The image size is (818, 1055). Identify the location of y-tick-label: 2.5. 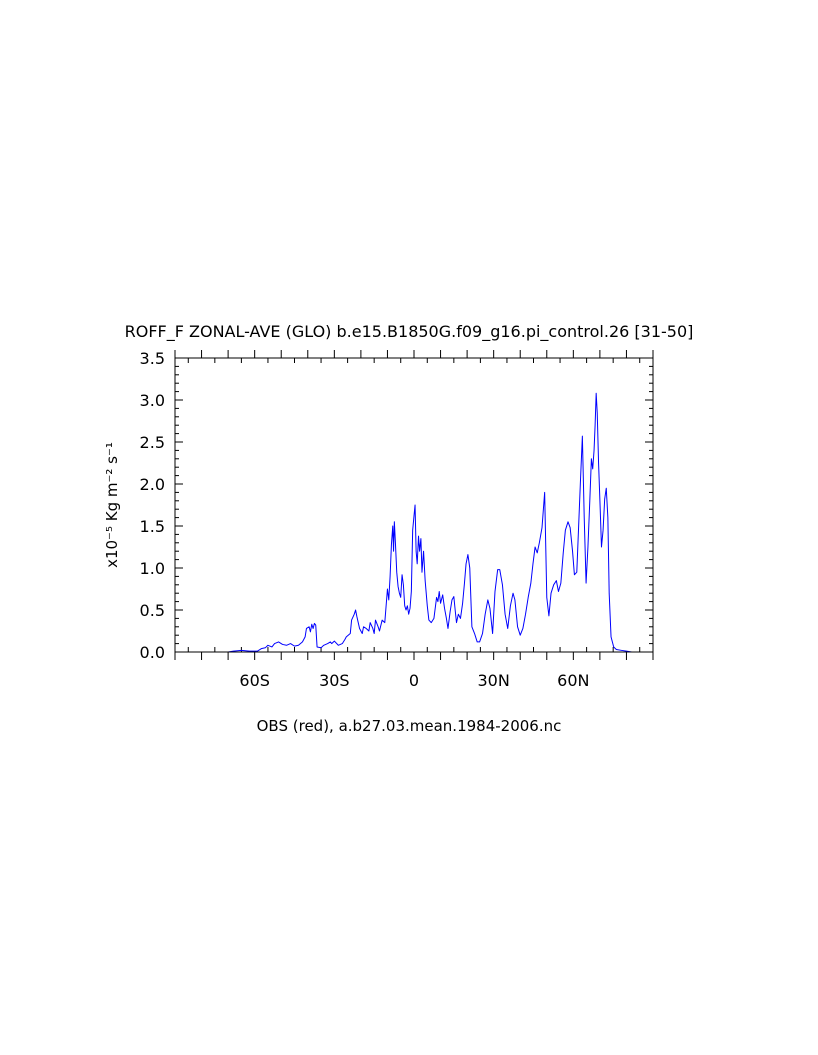
(152, 442).